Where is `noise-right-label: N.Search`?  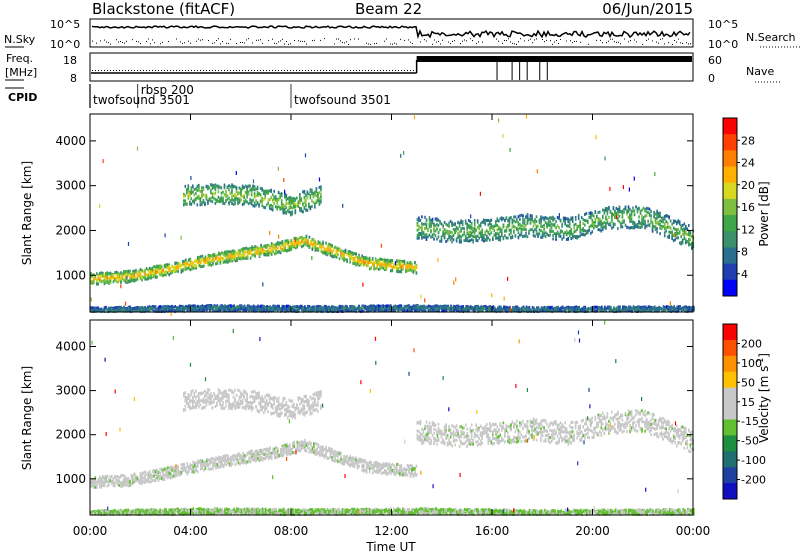 noise-right-label: N.Search is located at coordinates (771, 37).